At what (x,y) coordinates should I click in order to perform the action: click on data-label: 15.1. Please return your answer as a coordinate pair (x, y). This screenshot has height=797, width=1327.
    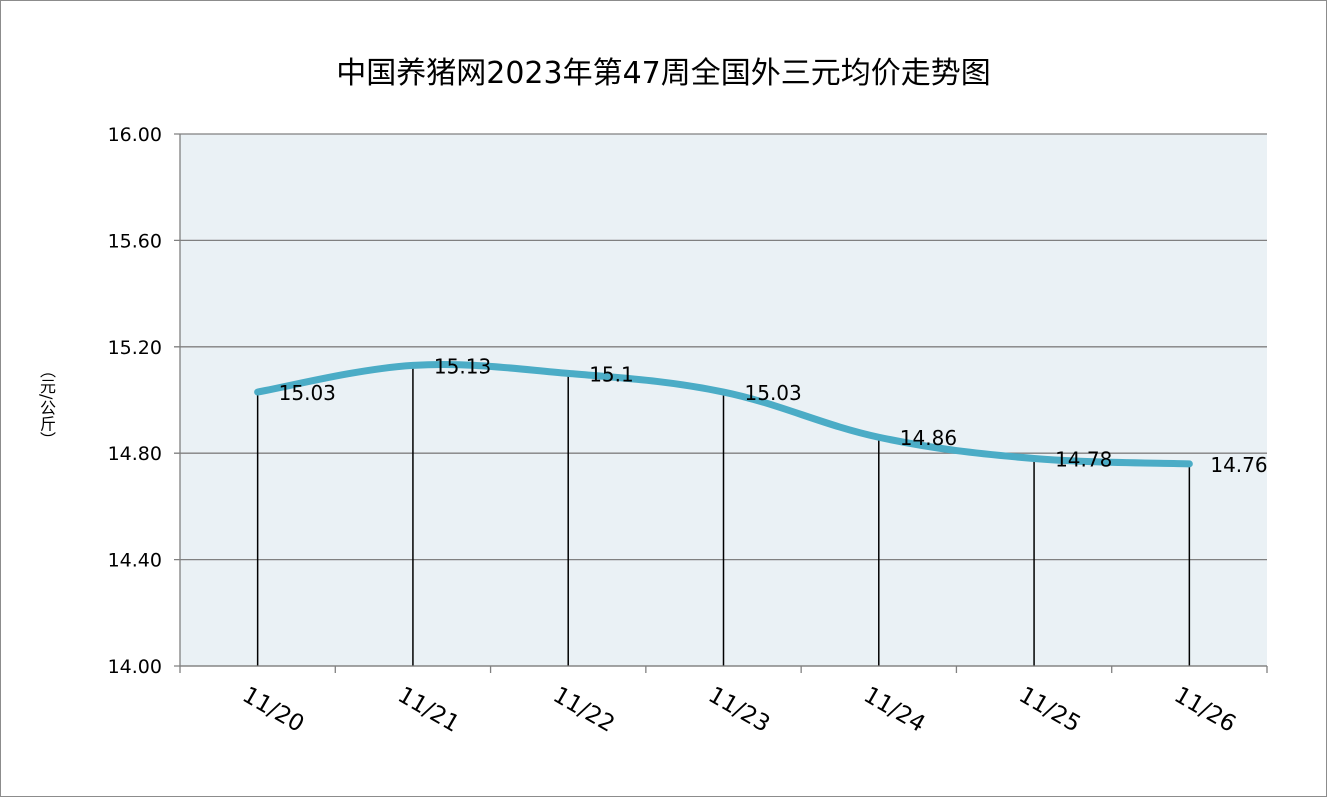
    Looking at the image, I should click on (611, 374).